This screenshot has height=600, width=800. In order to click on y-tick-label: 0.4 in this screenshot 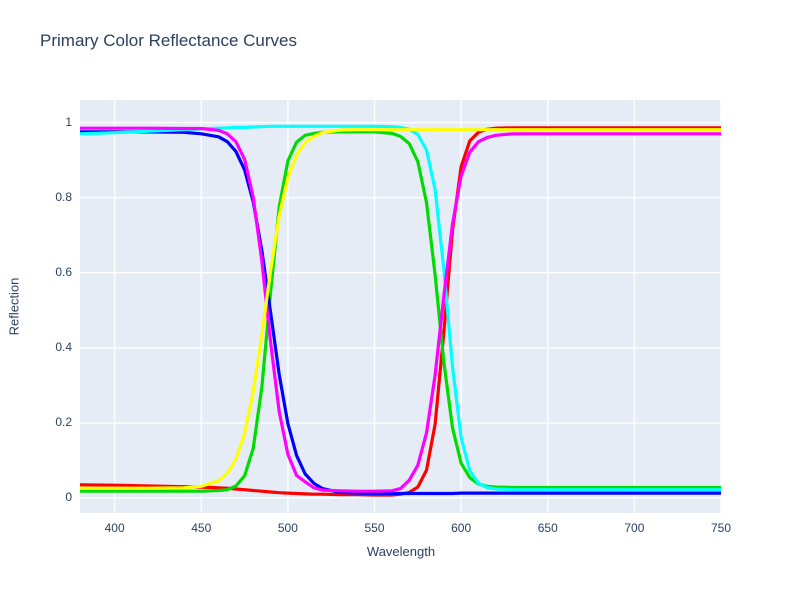, I will do `click(63, 346)`.